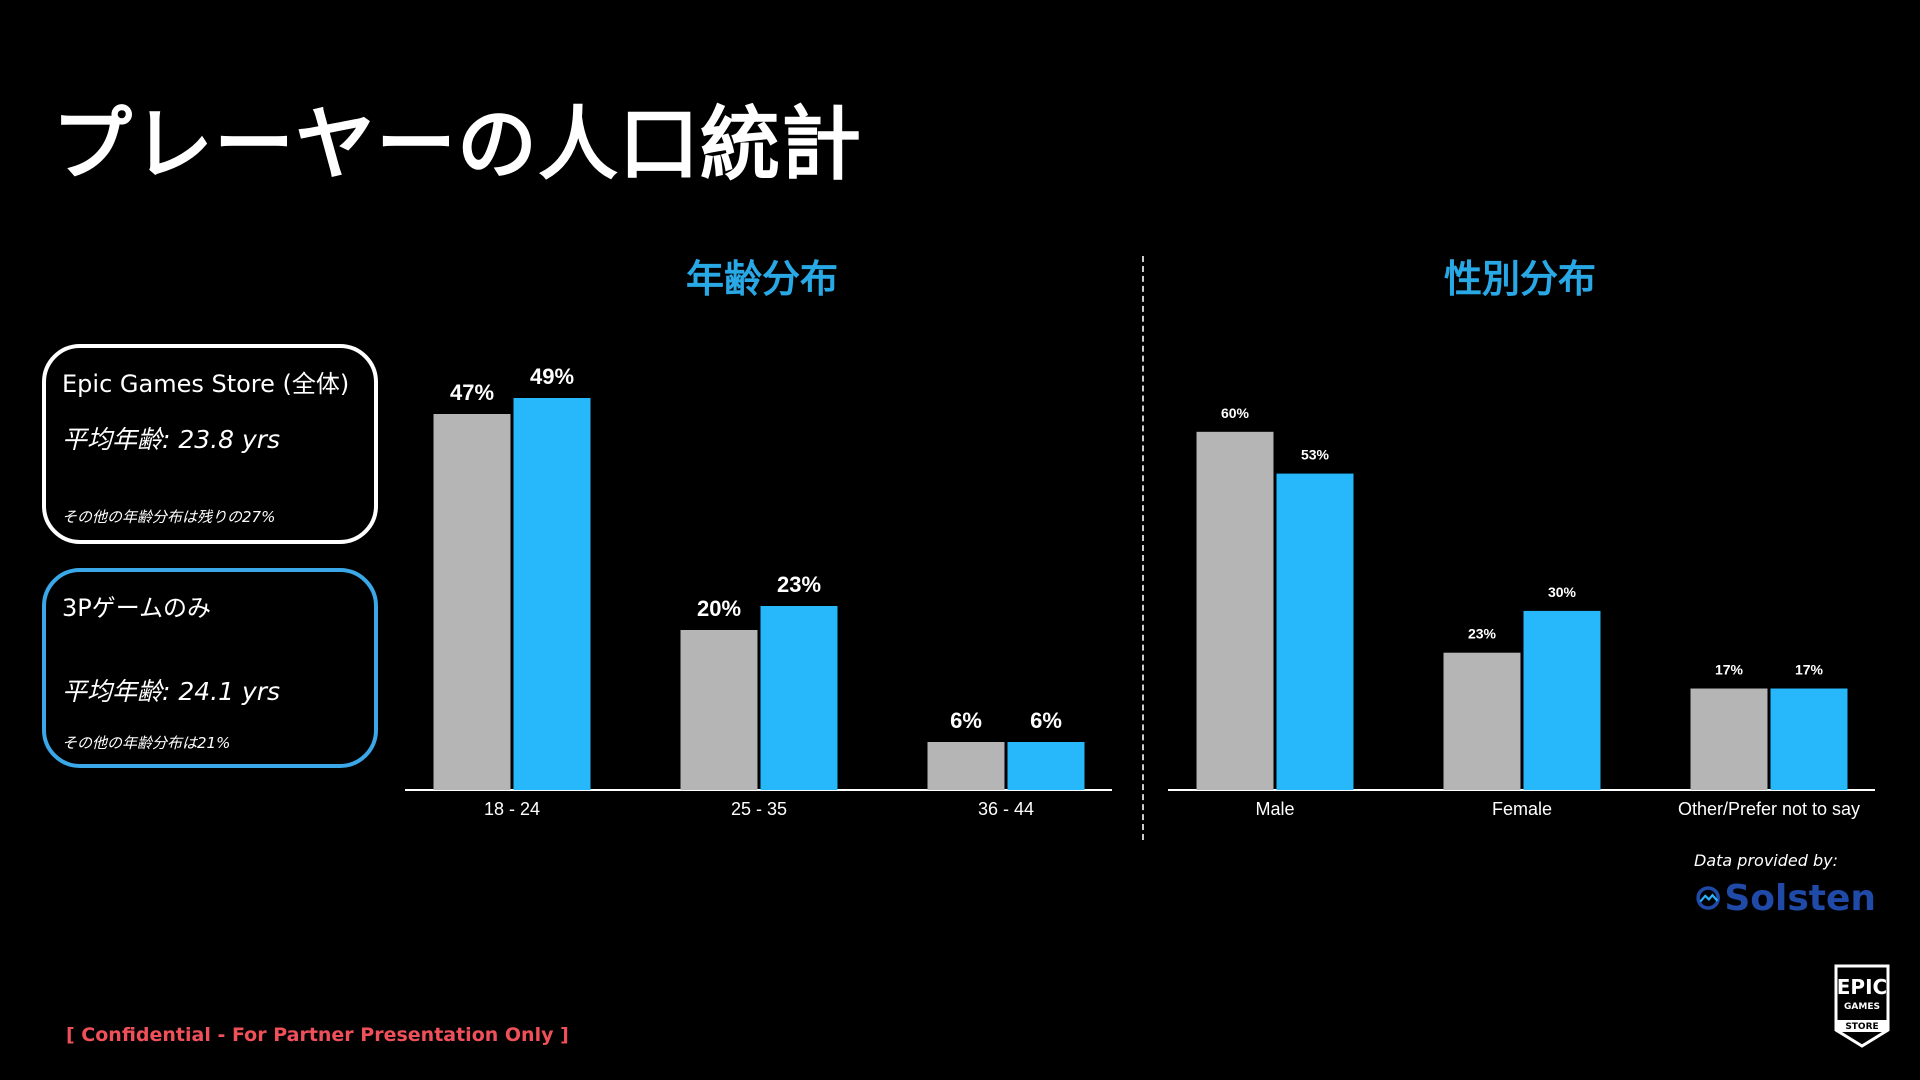  I want to click on legend-note-3p-games: その他の年齢分布は21%, so click(146, 743).